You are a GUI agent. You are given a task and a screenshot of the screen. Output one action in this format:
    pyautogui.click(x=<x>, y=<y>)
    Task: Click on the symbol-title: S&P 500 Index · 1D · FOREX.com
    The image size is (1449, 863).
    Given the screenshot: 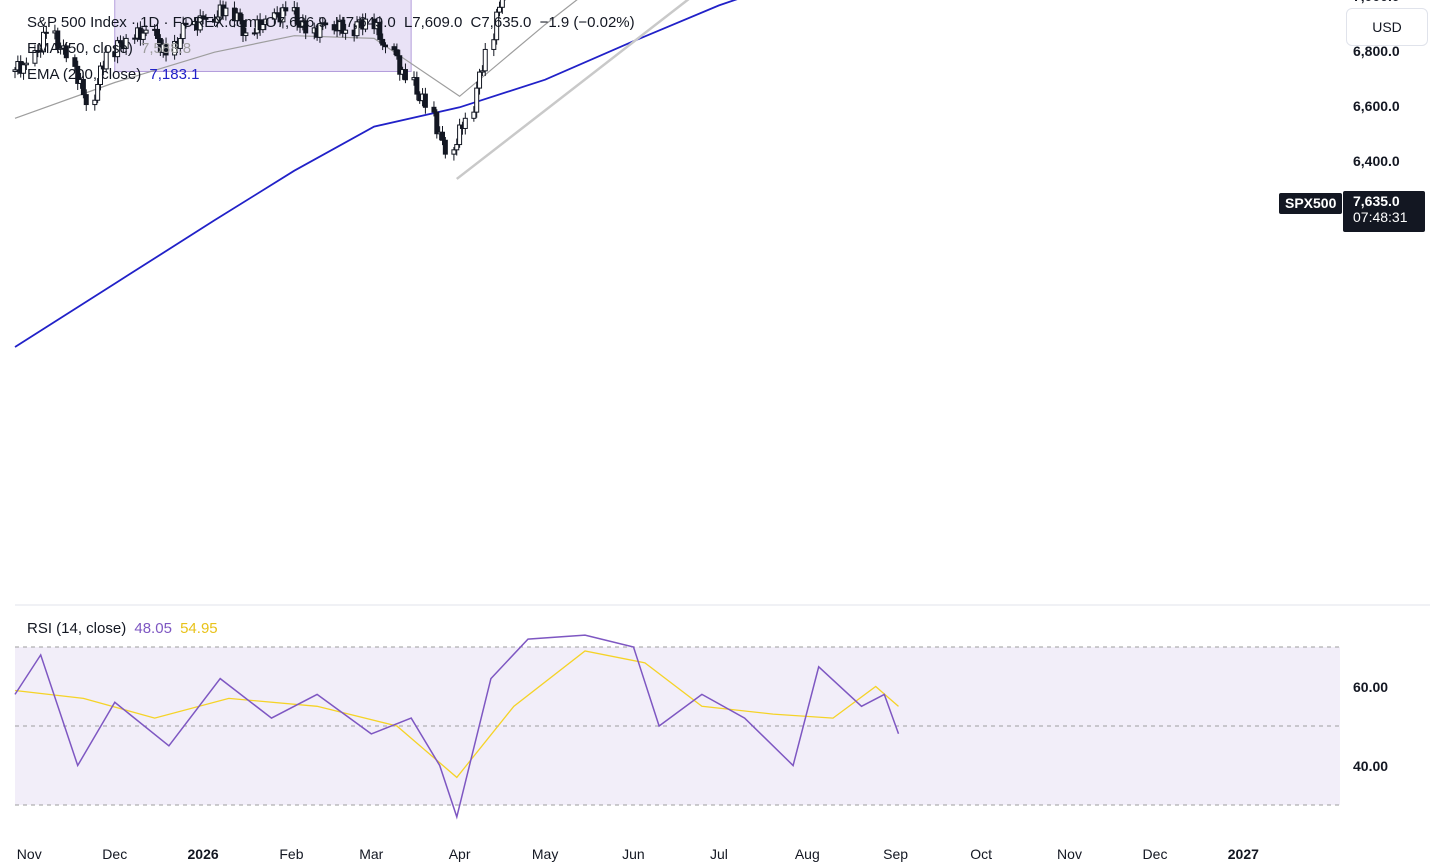 What is the action you would take?
    pyautogui.click(x=142, y=22)
    